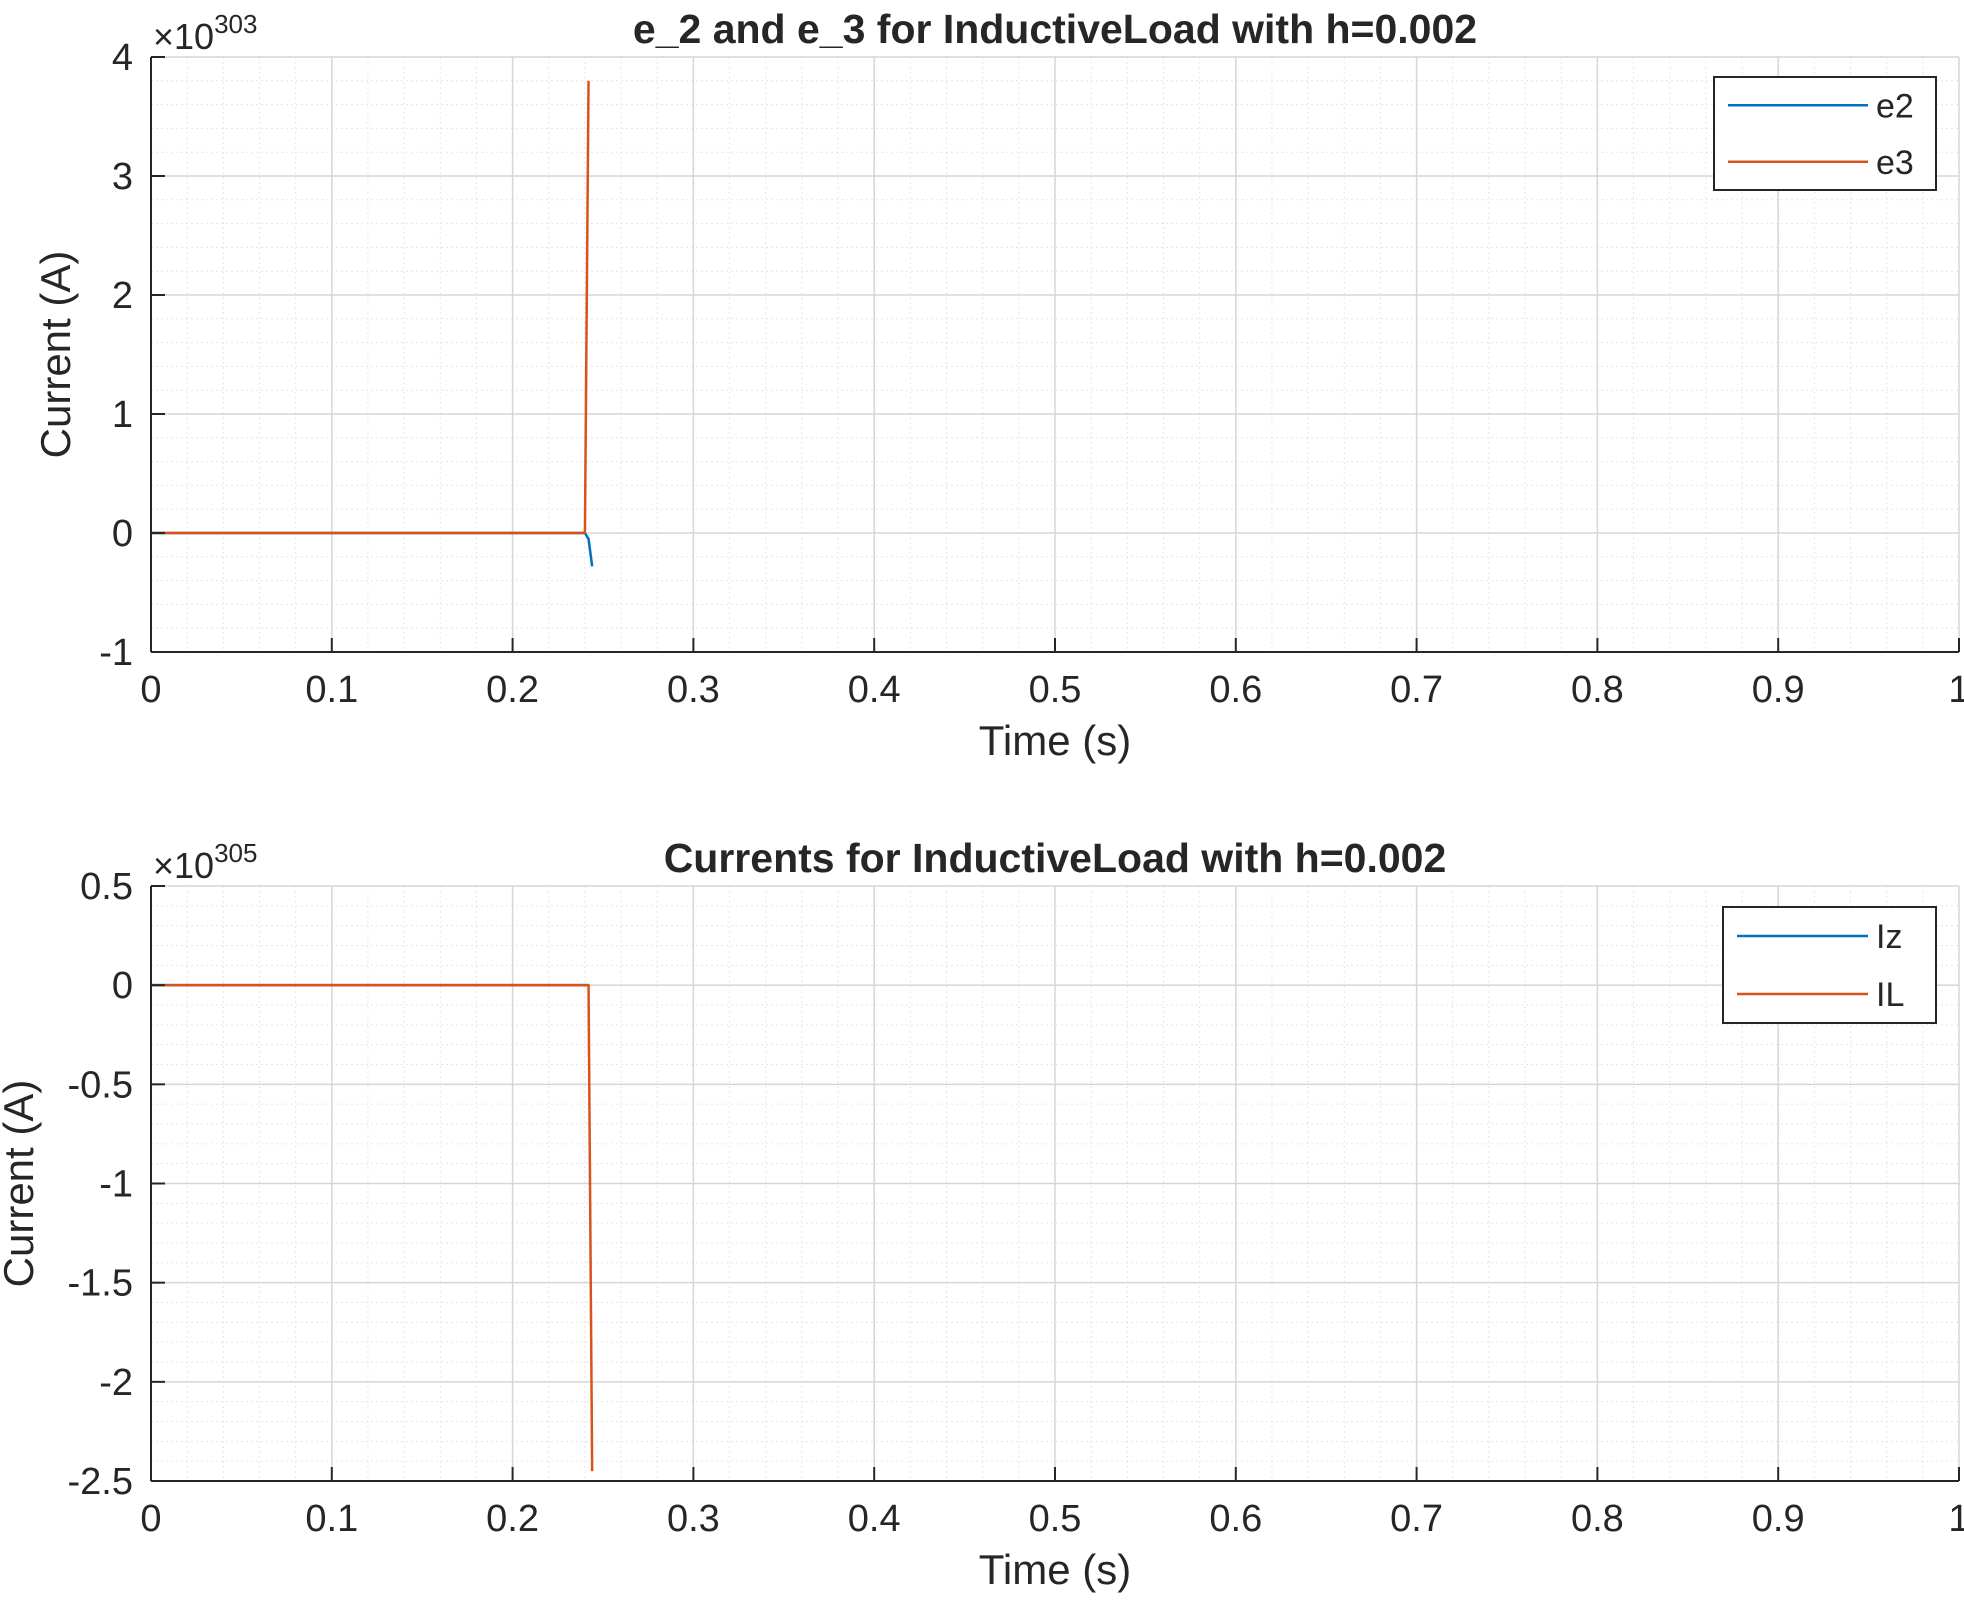 This screenshot has width=1964, height=1608. Describe the element at coordinates (1895, 106) in the screenshot. I see `legend-label-e2: e2` at that location.